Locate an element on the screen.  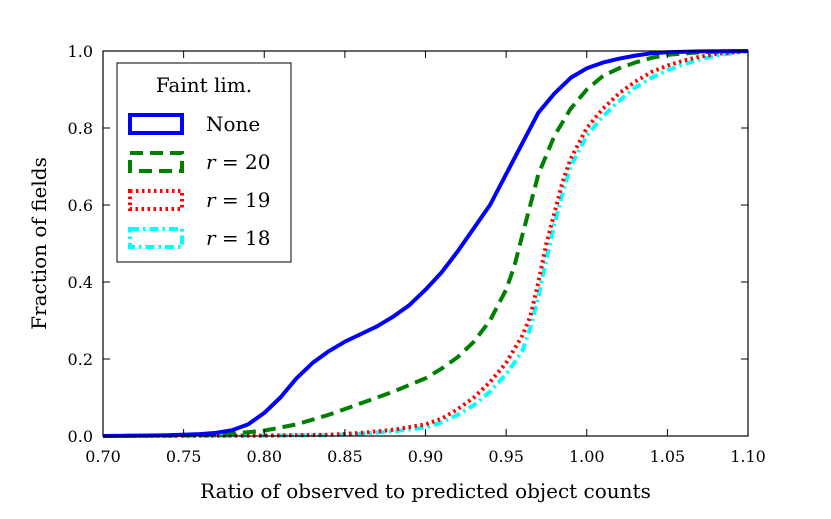
x-tick-label: 0.85 is located at coordinates (345, 456).